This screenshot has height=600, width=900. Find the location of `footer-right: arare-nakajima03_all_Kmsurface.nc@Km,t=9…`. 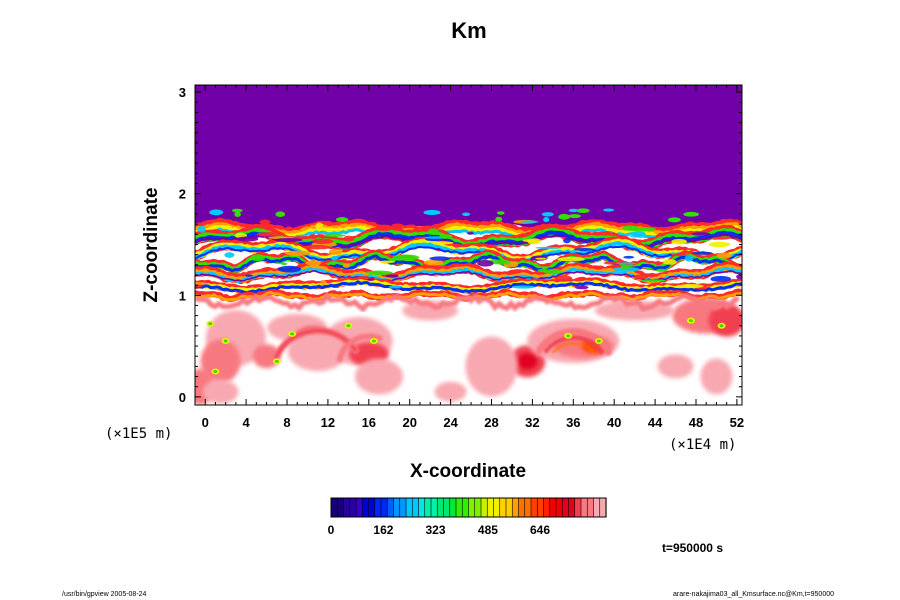

footer-right: arare-nakajima03_all_Kmsurface.nc@Km,t=9… is located at coordinates (753, 594).